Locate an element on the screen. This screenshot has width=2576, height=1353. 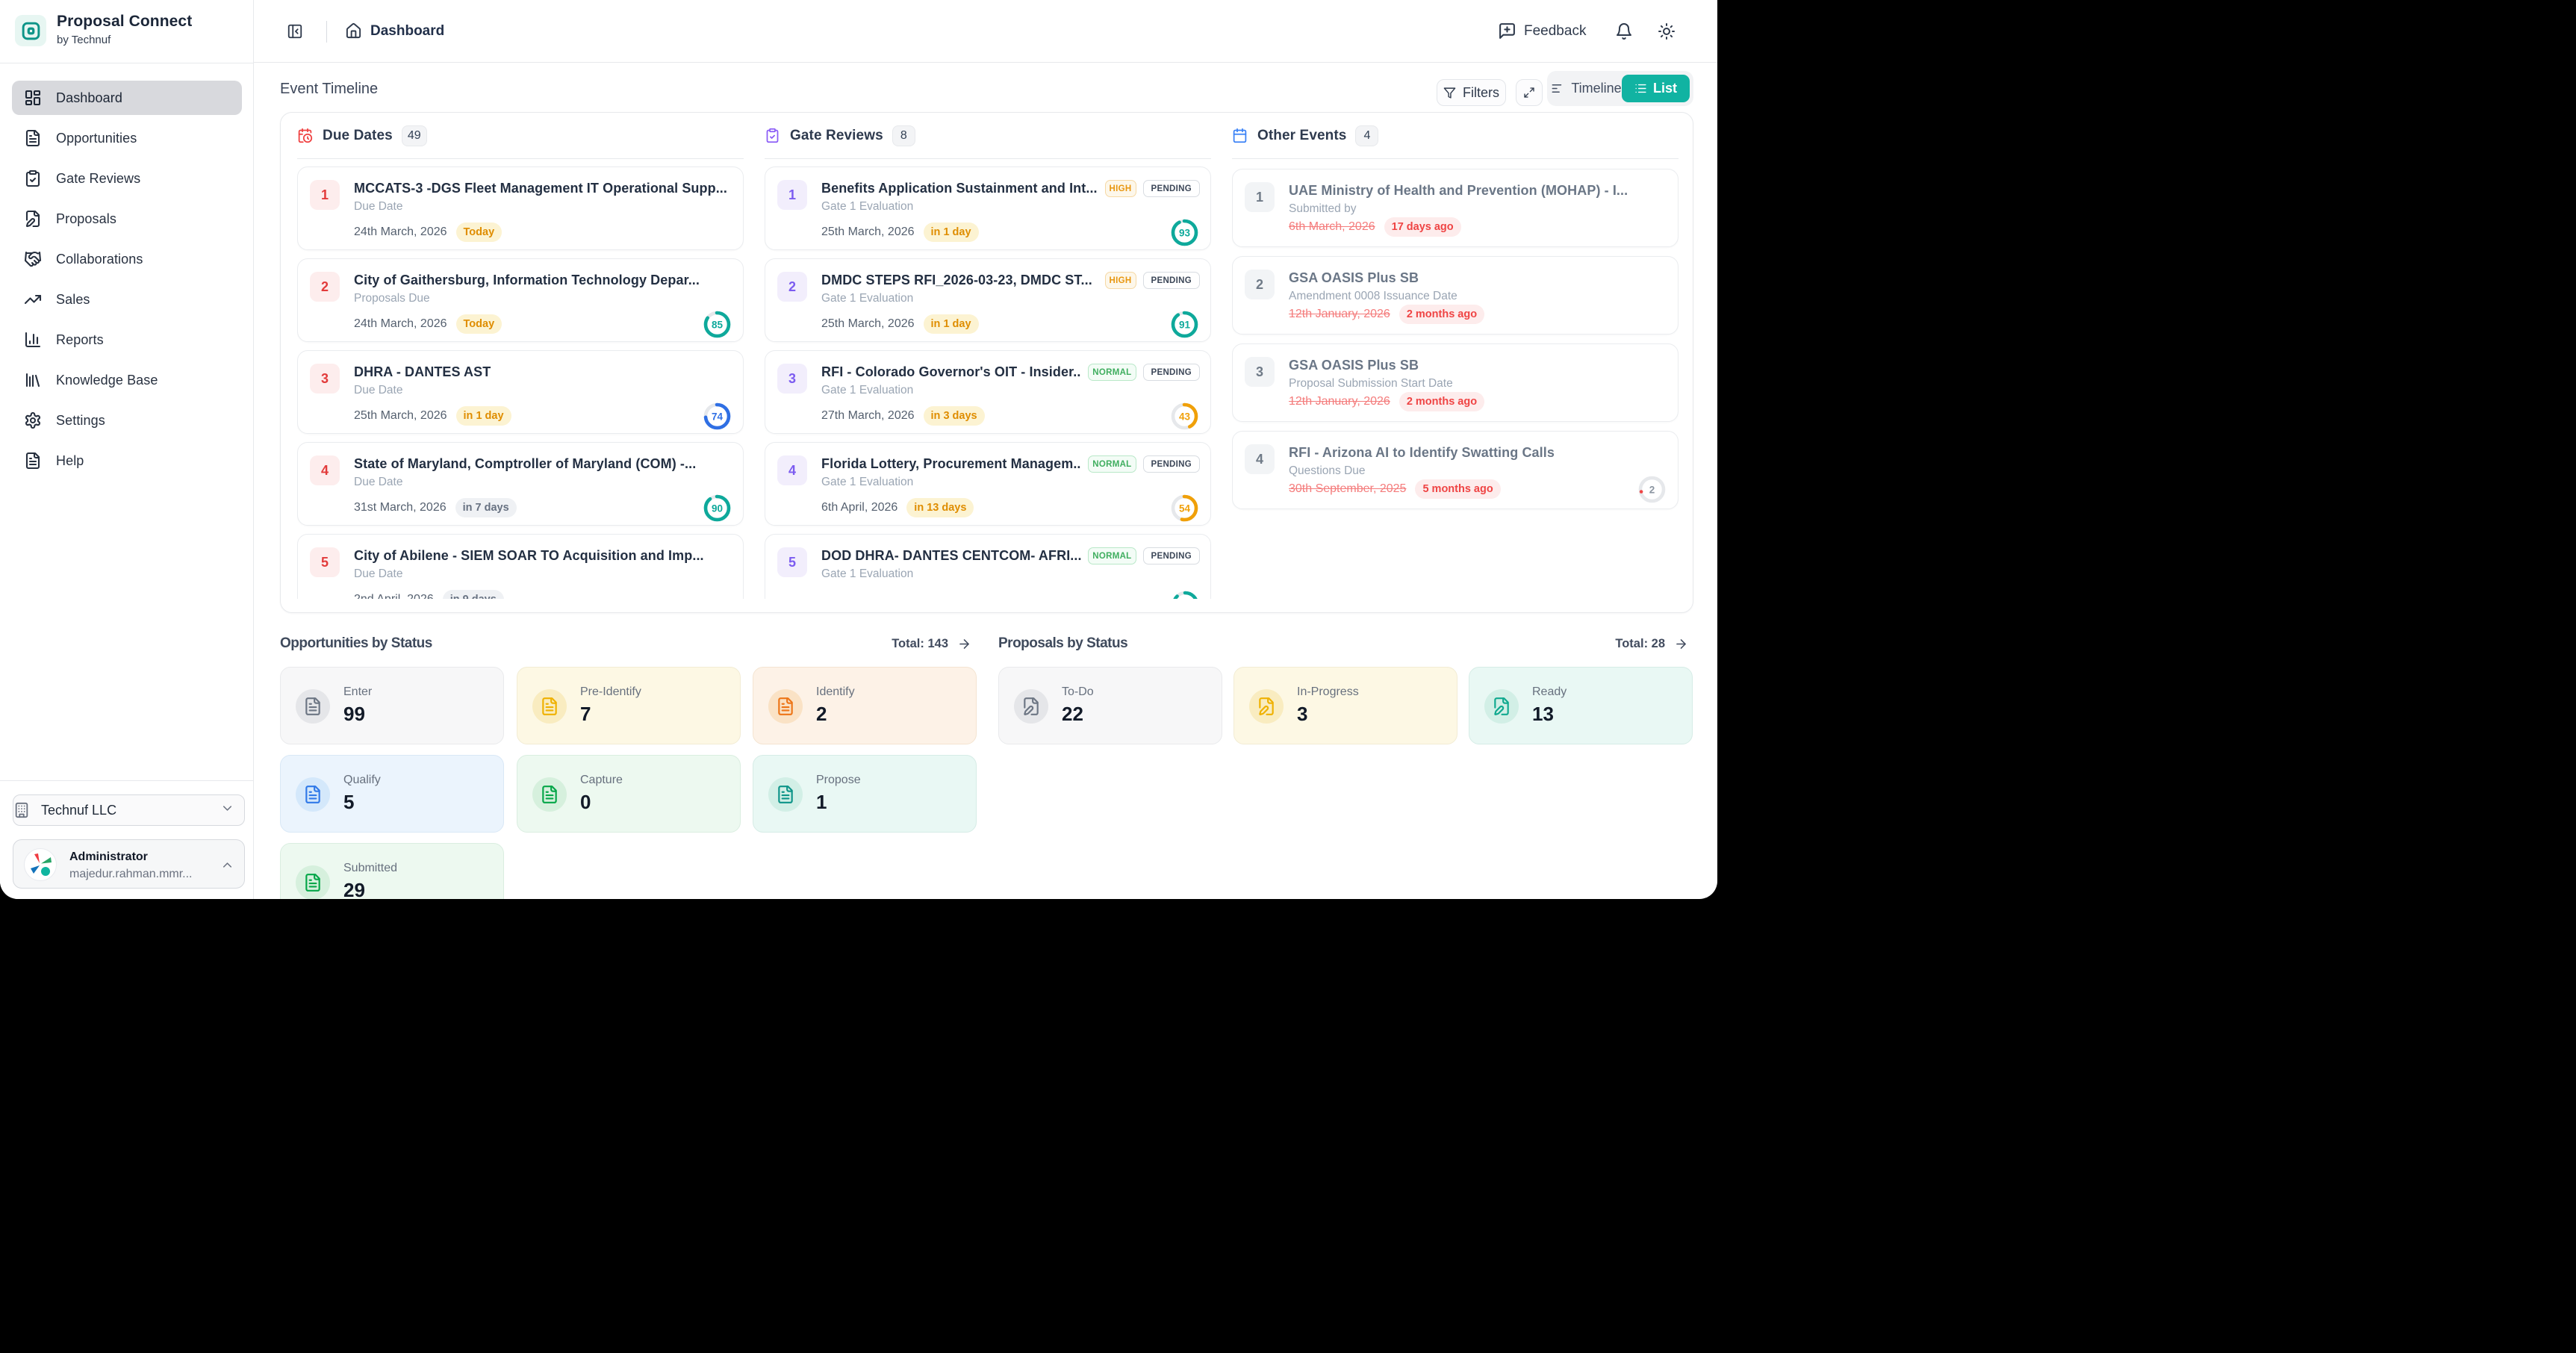
svg-text: 74 is located at coordinates (718, 417).